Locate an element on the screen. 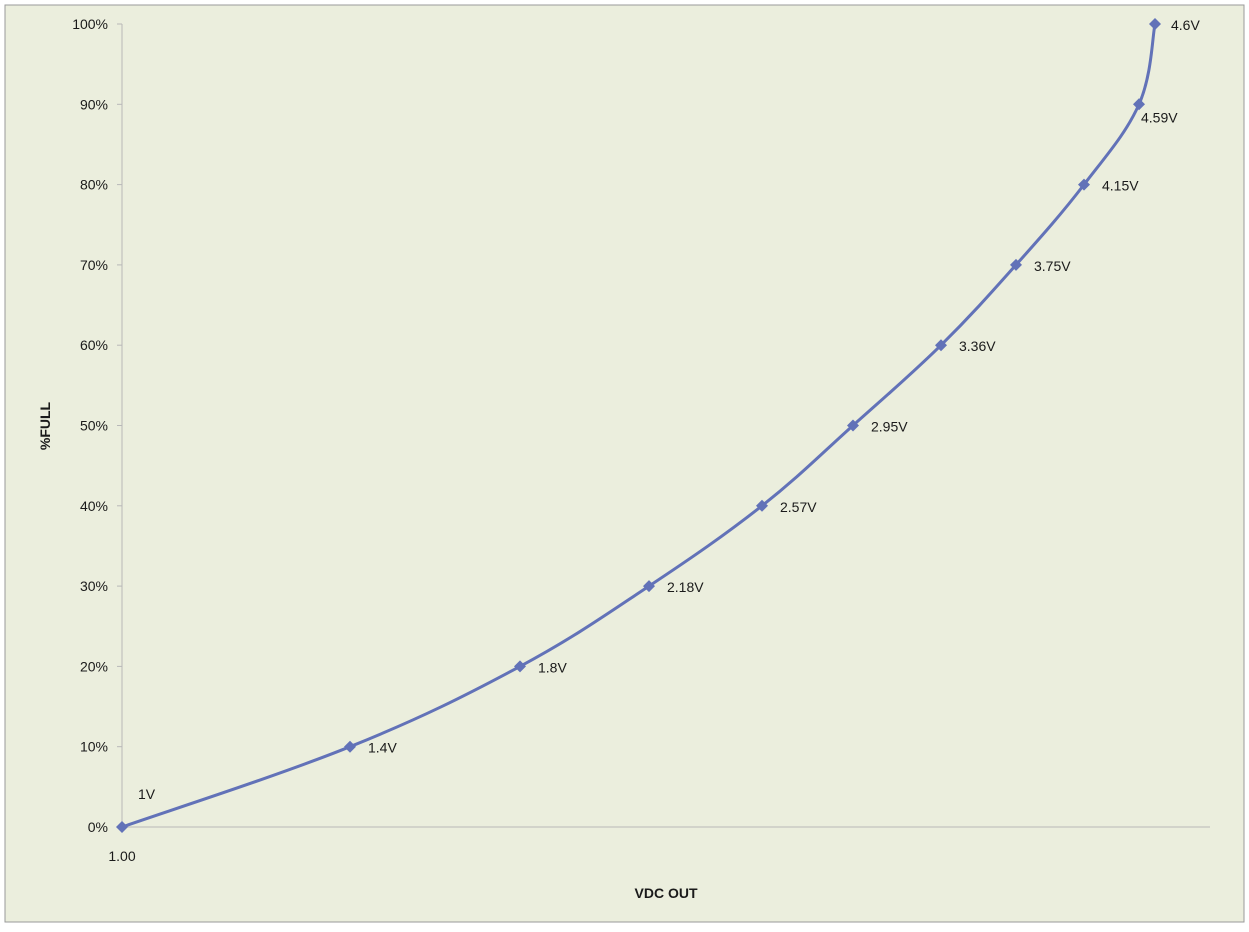 This screenshot has height=932, width=1249. y-axis-title: %FULL is located at coordinates (45, 425).